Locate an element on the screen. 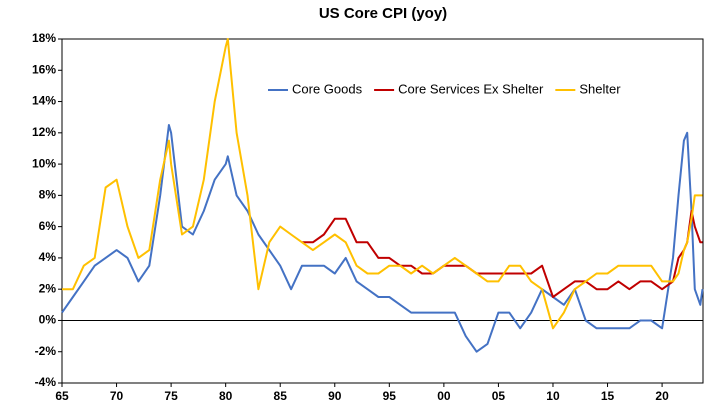 This screenshot has height=408, width=708. x-tick-label: 95 is located at coordinates (390, 396).